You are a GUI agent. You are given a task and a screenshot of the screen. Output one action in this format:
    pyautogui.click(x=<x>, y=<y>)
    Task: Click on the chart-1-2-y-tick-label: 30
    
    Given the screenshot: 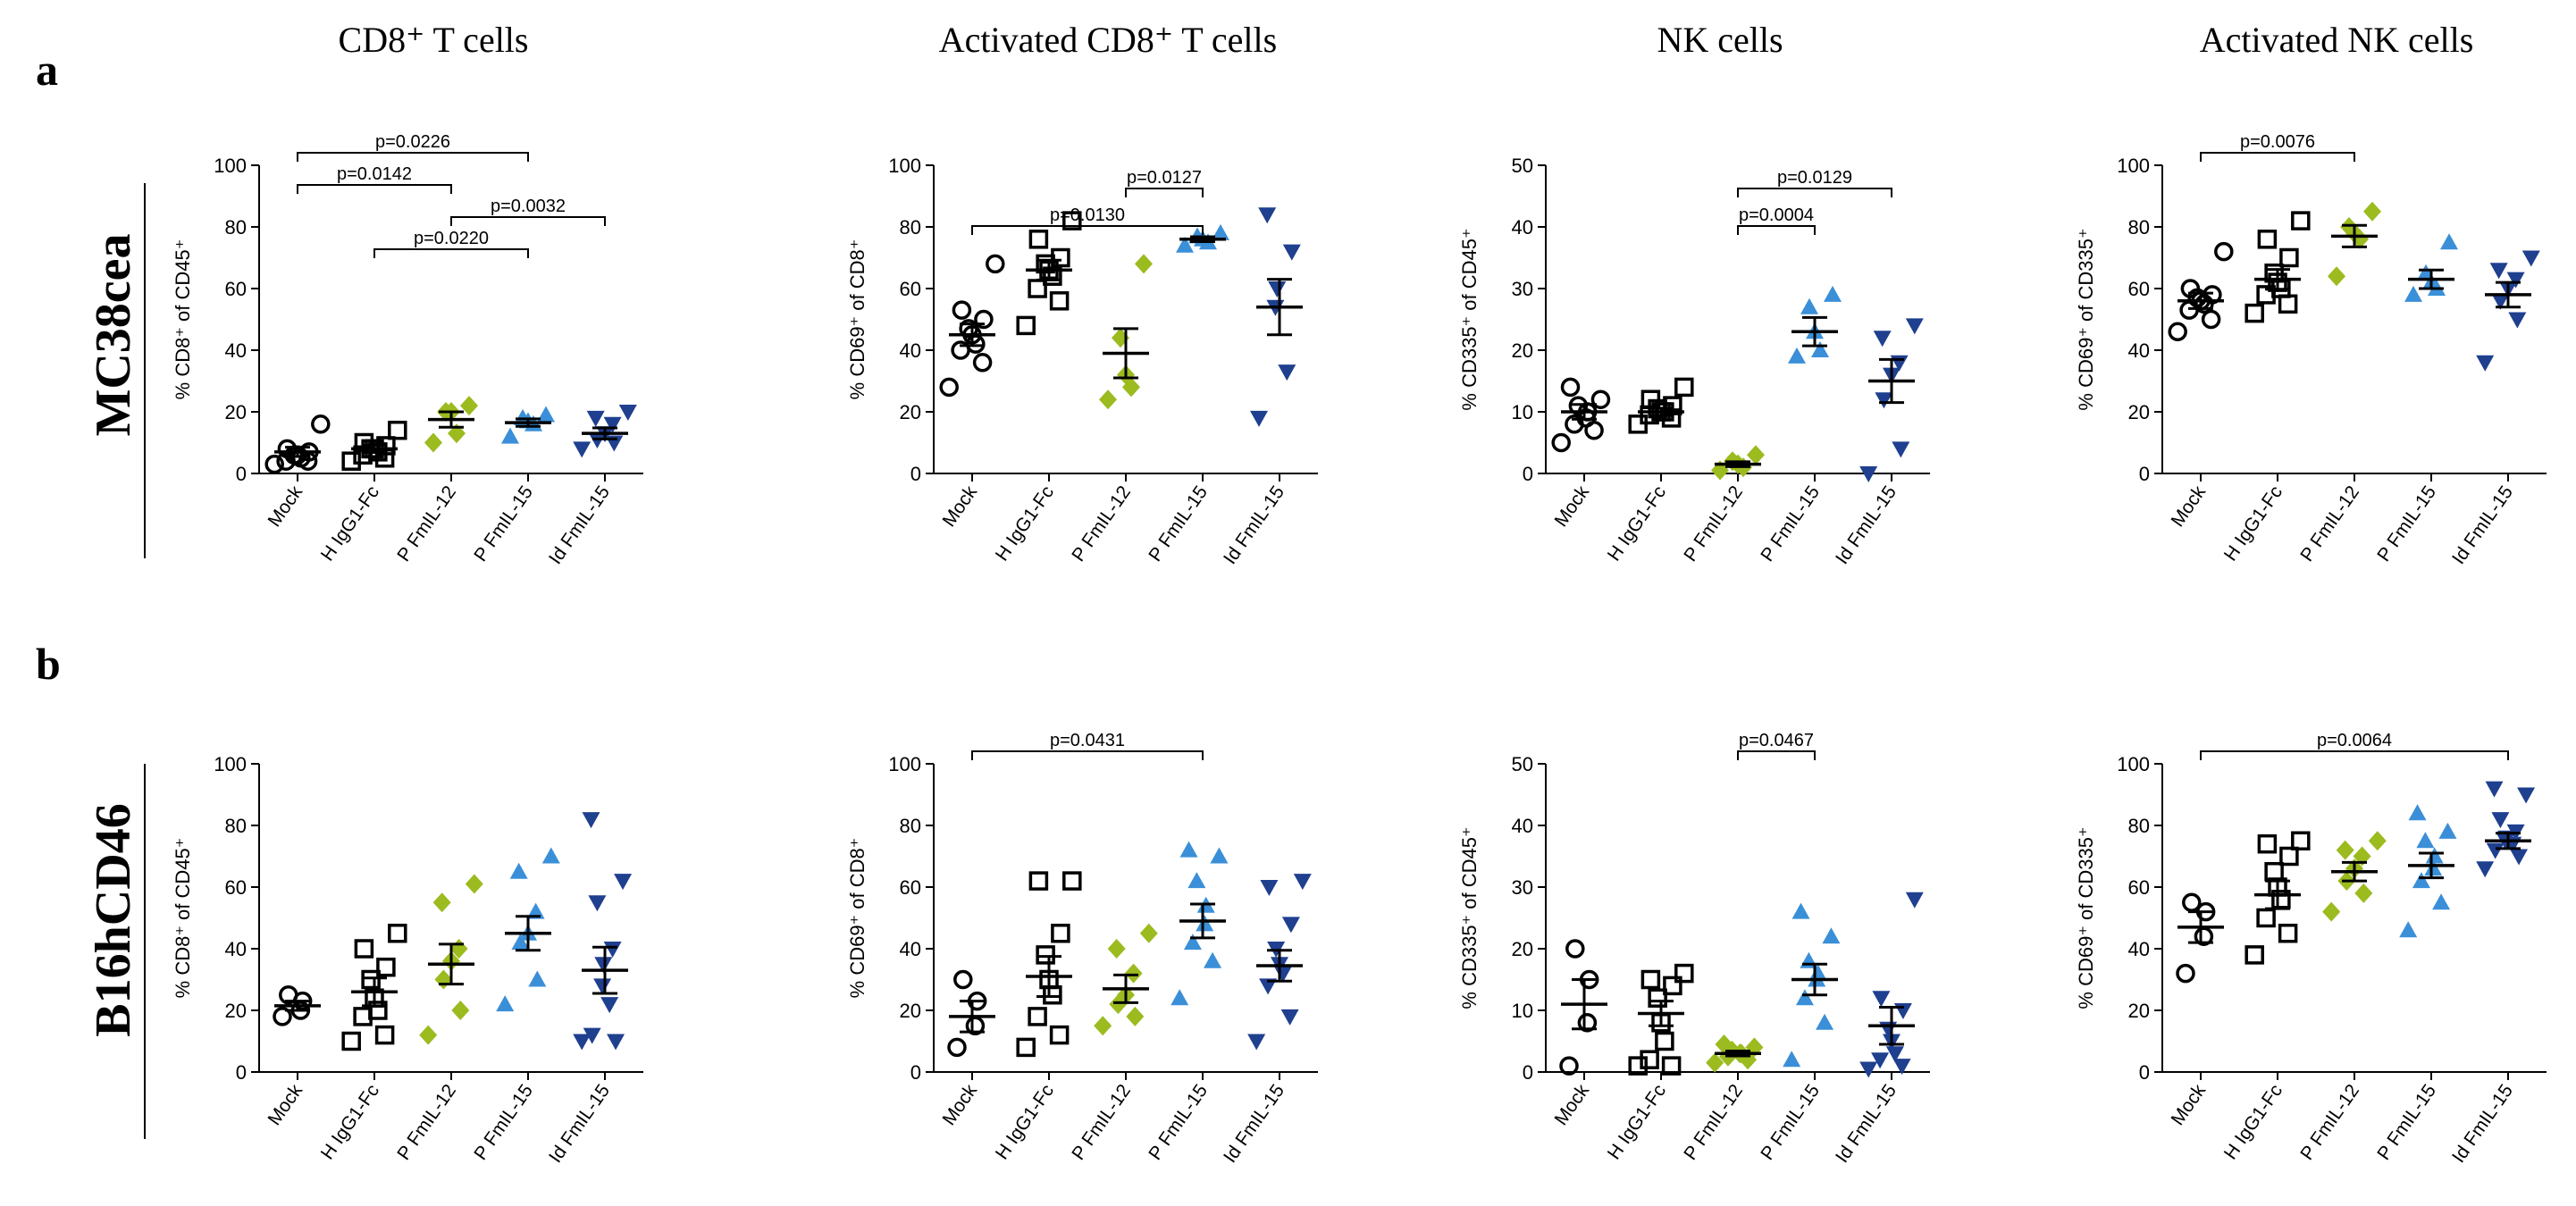 What is the action you would take?
    pyautogui.click(x=1522, y=887)
    